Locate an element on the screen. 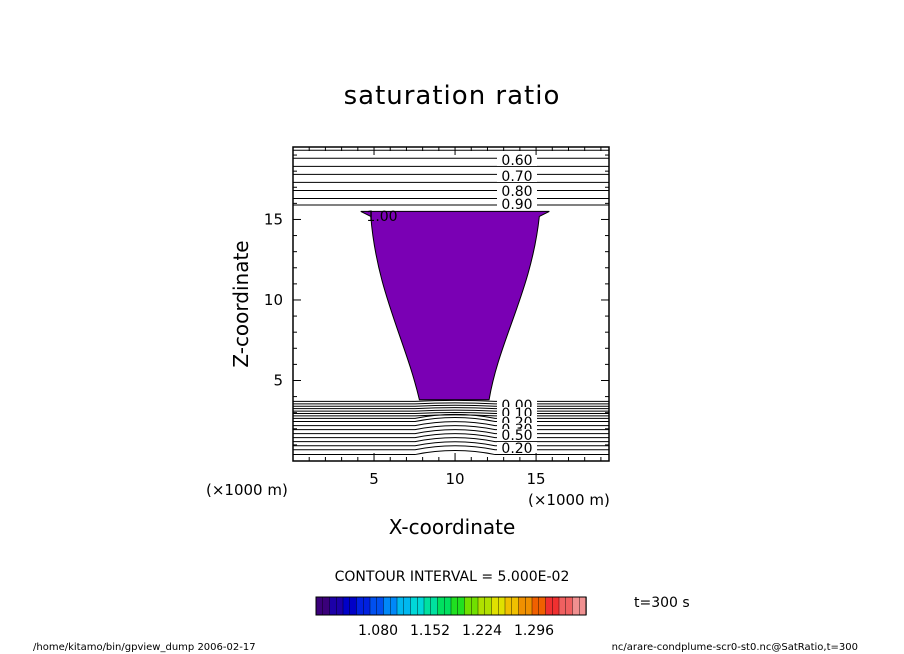  colorbar-label: 1.296 is located at coordinates (534, 631).